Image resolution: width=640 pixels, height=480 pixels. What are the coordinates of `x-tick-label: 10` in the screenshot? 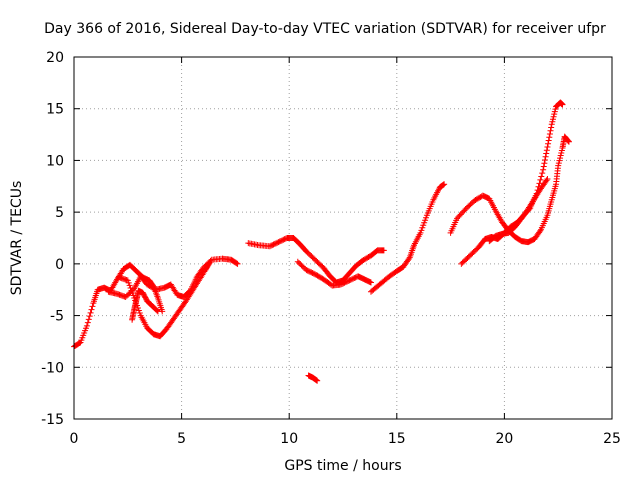 It's located at (289, 439).